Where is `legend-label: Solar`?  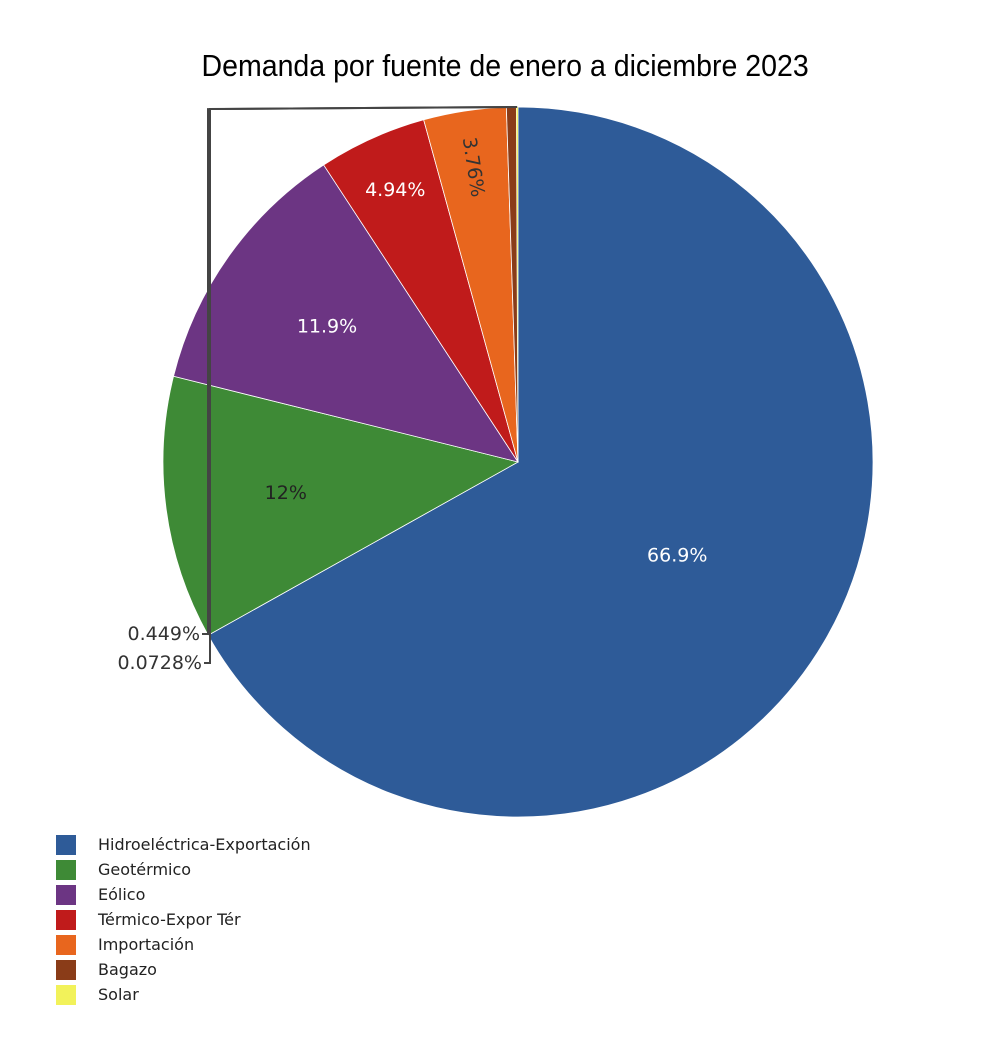
legend-label: Solar is located at coordinates (118, 994).